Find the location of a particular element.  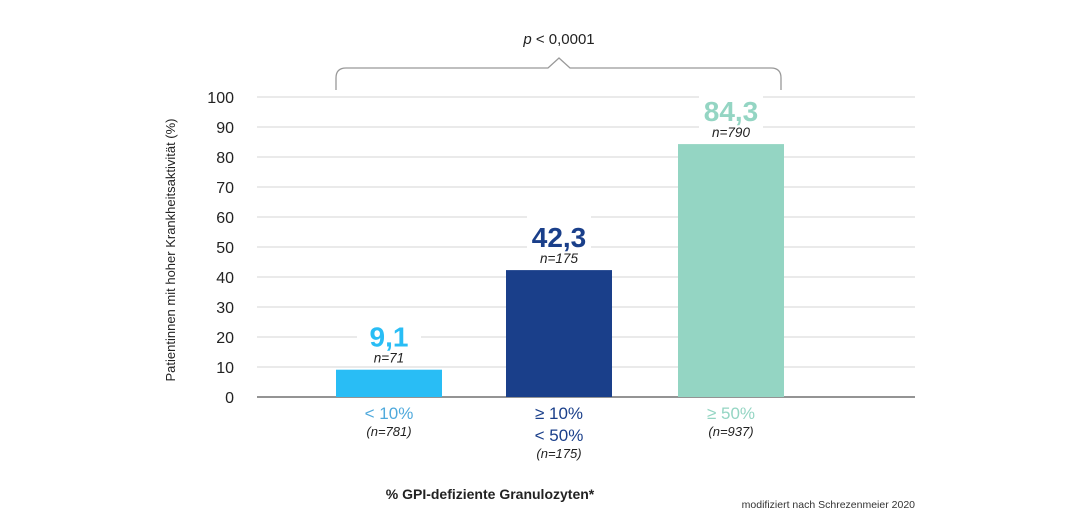

source-note: modifiziert nach Schrezenmeier 2020 is located at coordinates (828, 505).